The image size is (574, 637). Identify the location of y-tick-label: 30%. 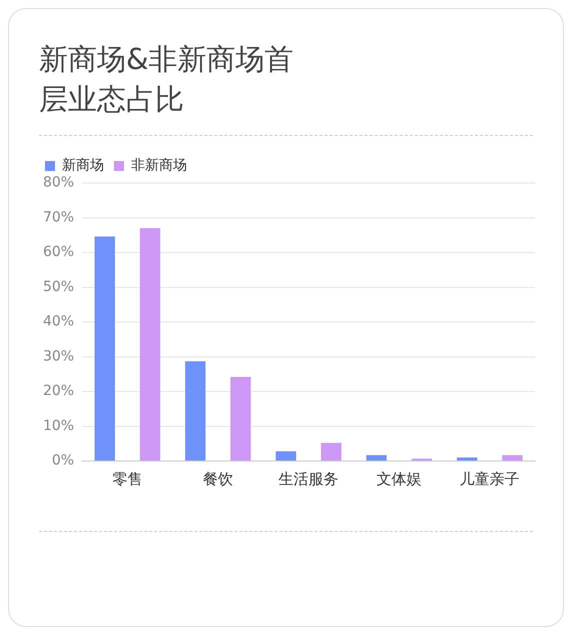
(58, 356).